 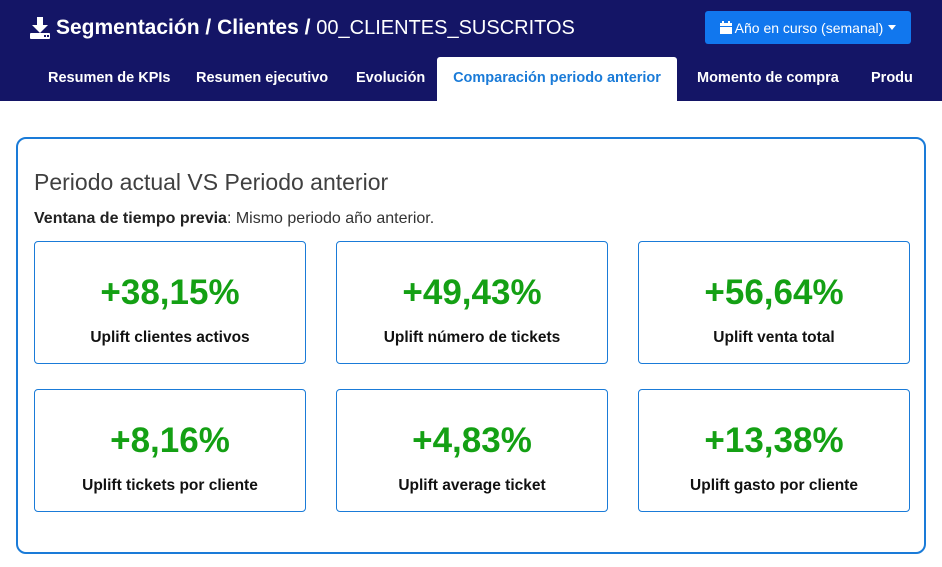 I want to click on tab-comparacion-periodo-anterior: Comparación periodo anterior, so click(x=557, y=79).